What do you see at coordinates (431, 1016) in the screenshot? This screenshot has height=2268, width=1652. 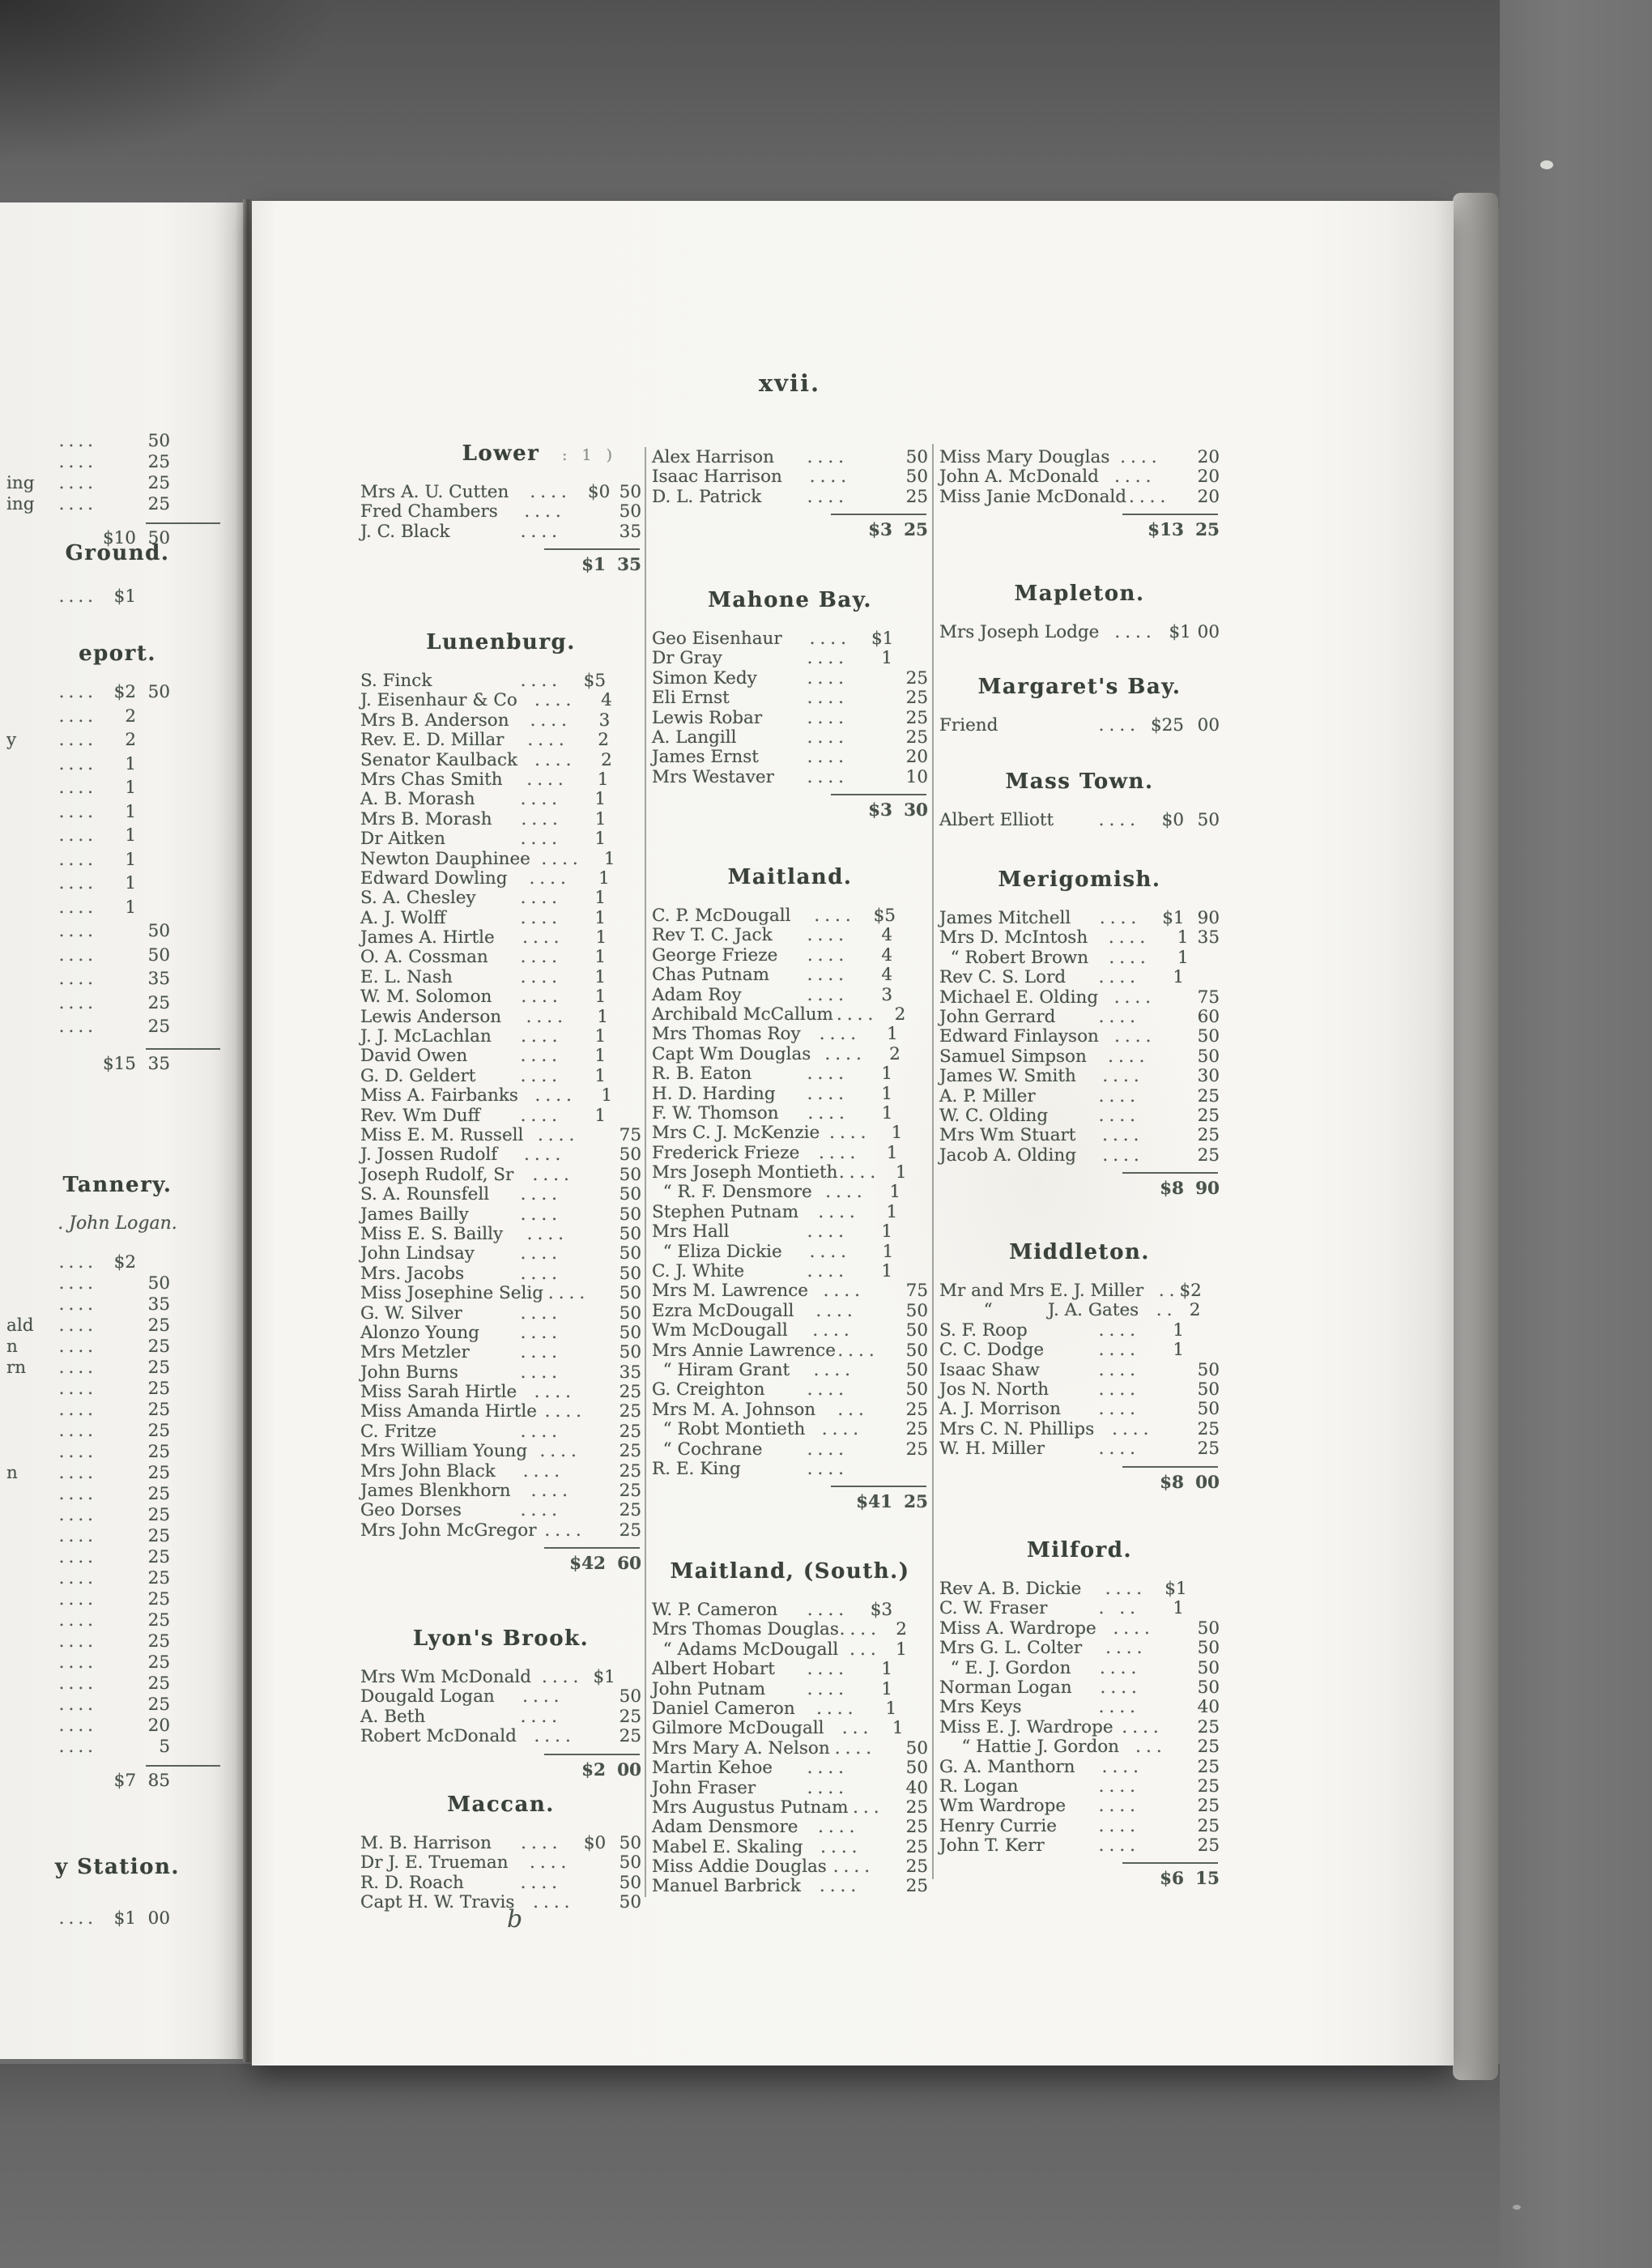 I see `donor-name: Lewis Anderson` at bounding box center [431, 1016].